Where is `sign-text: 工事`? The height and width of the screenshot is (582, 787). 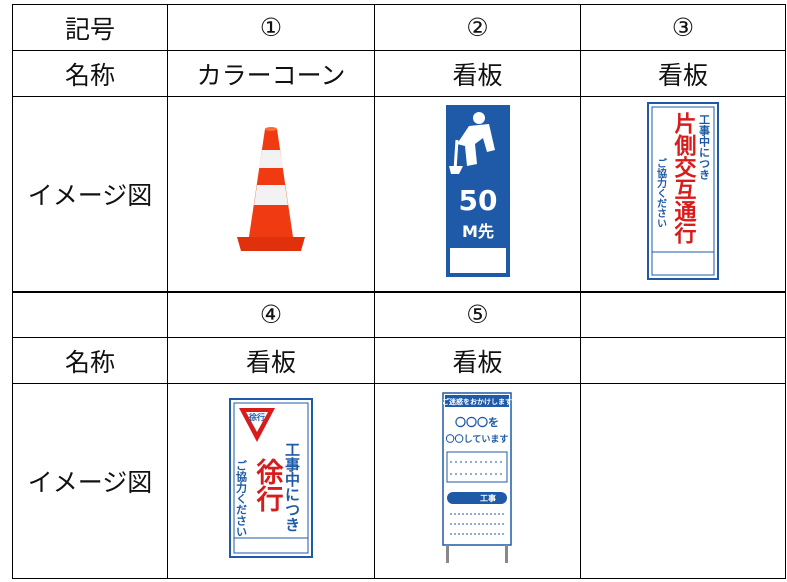 sign-text: 工事 is located at coordinates (488, 498).